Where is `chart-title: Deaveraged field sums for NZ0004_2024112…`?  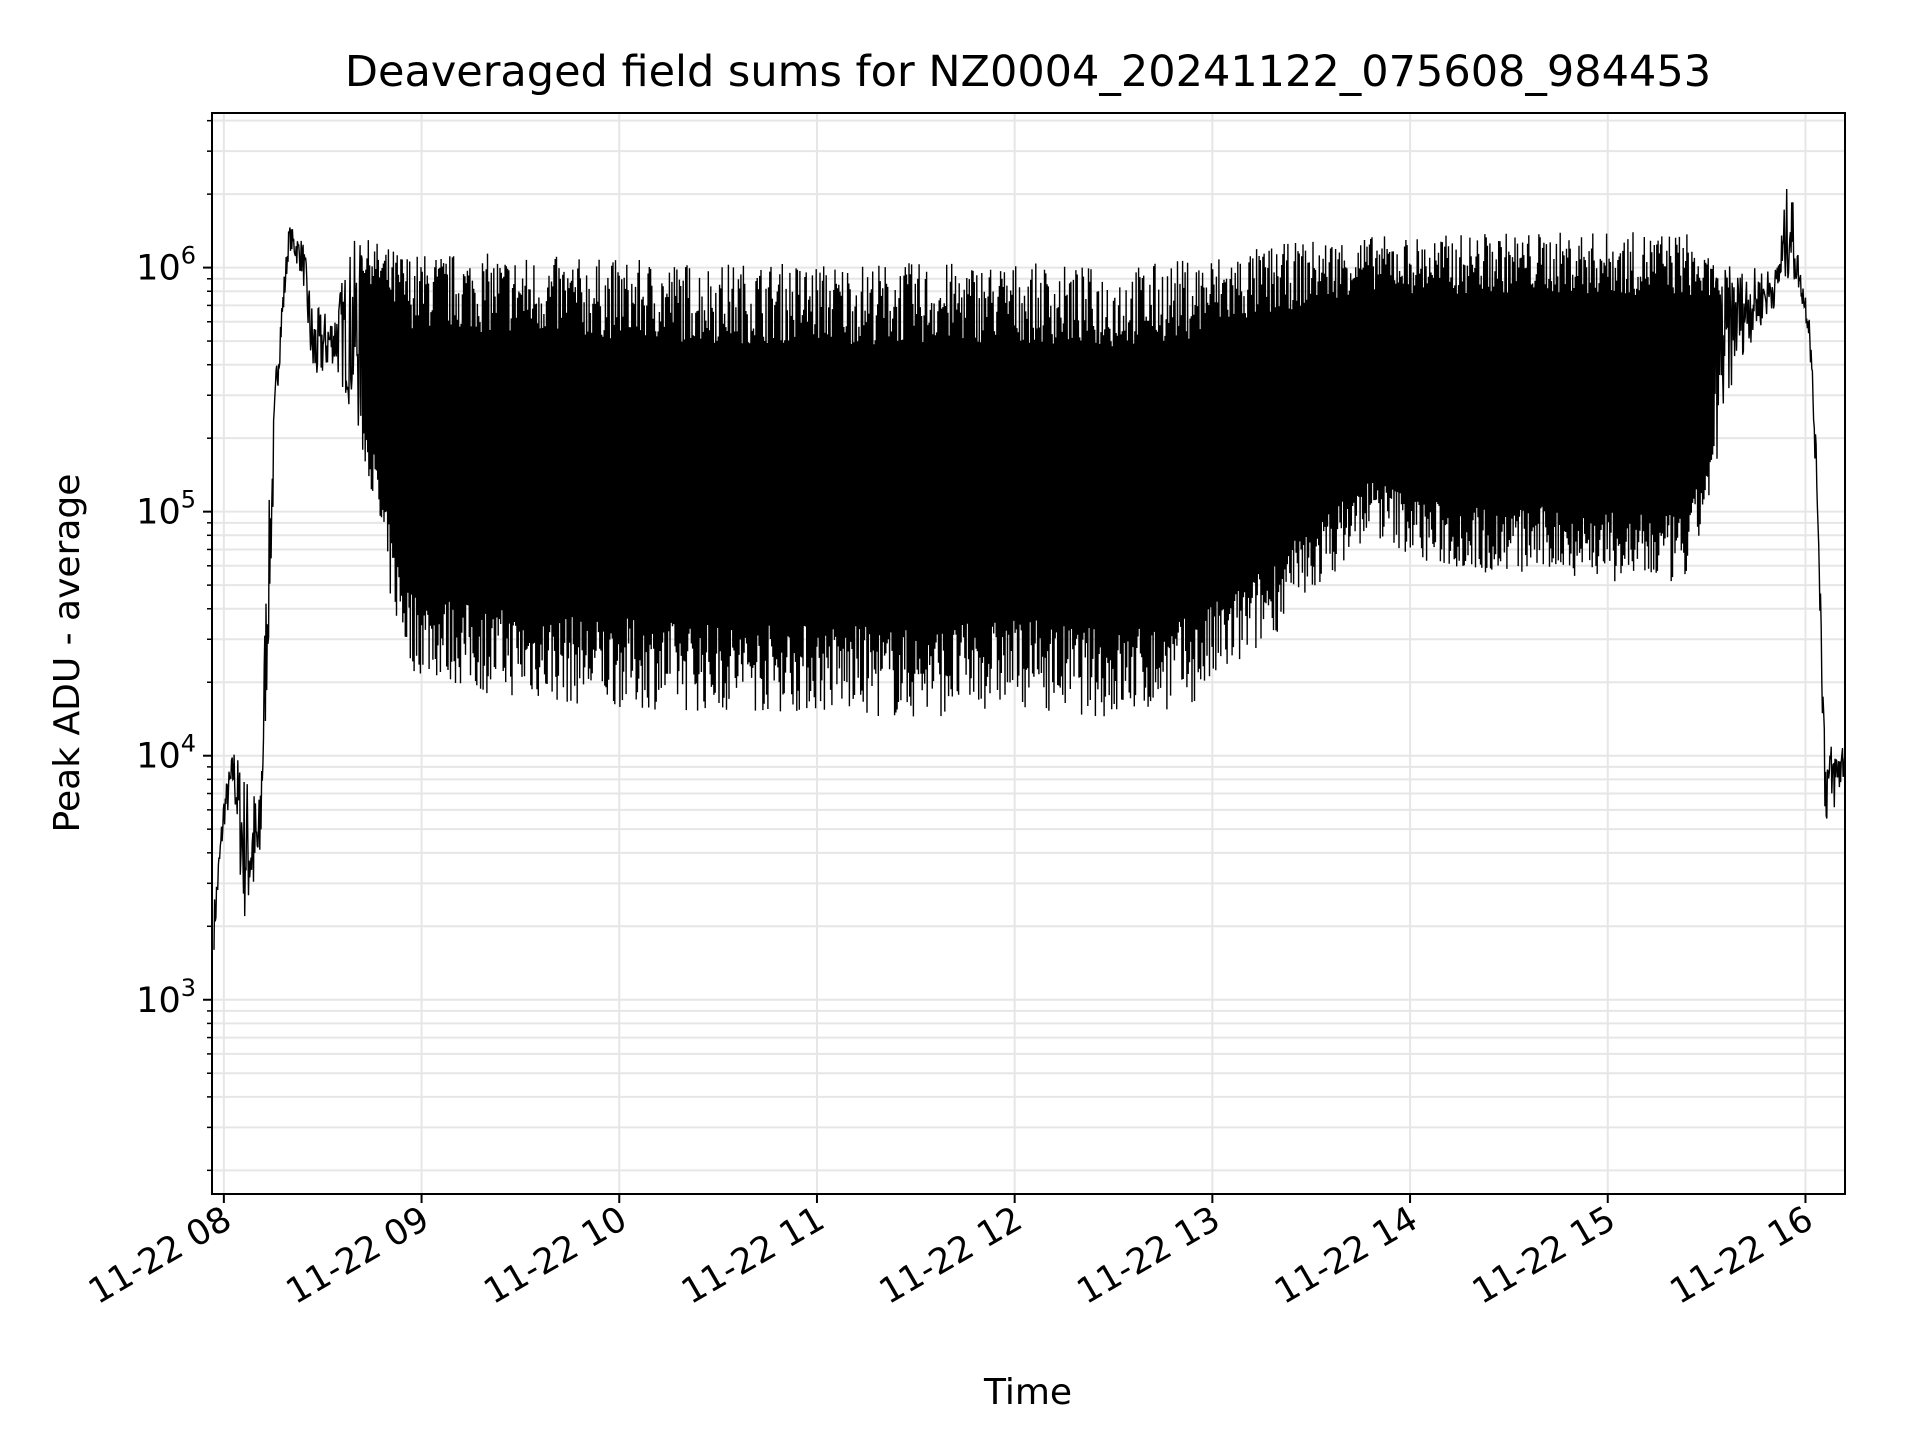 chart-title: Deaveraged field sums for NZ0004_2024112… is located at coordinates (1028, 72).